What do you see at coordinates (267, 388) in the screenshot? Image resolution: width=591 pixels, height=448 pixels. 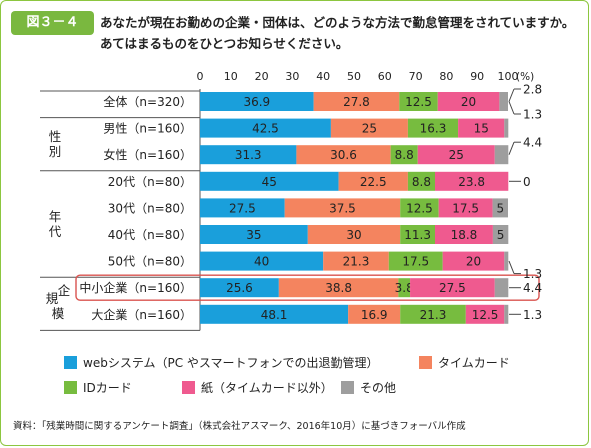 I see `legend-label-paper: 紙（タイムカード以外）` at bounding box center [267, 388].